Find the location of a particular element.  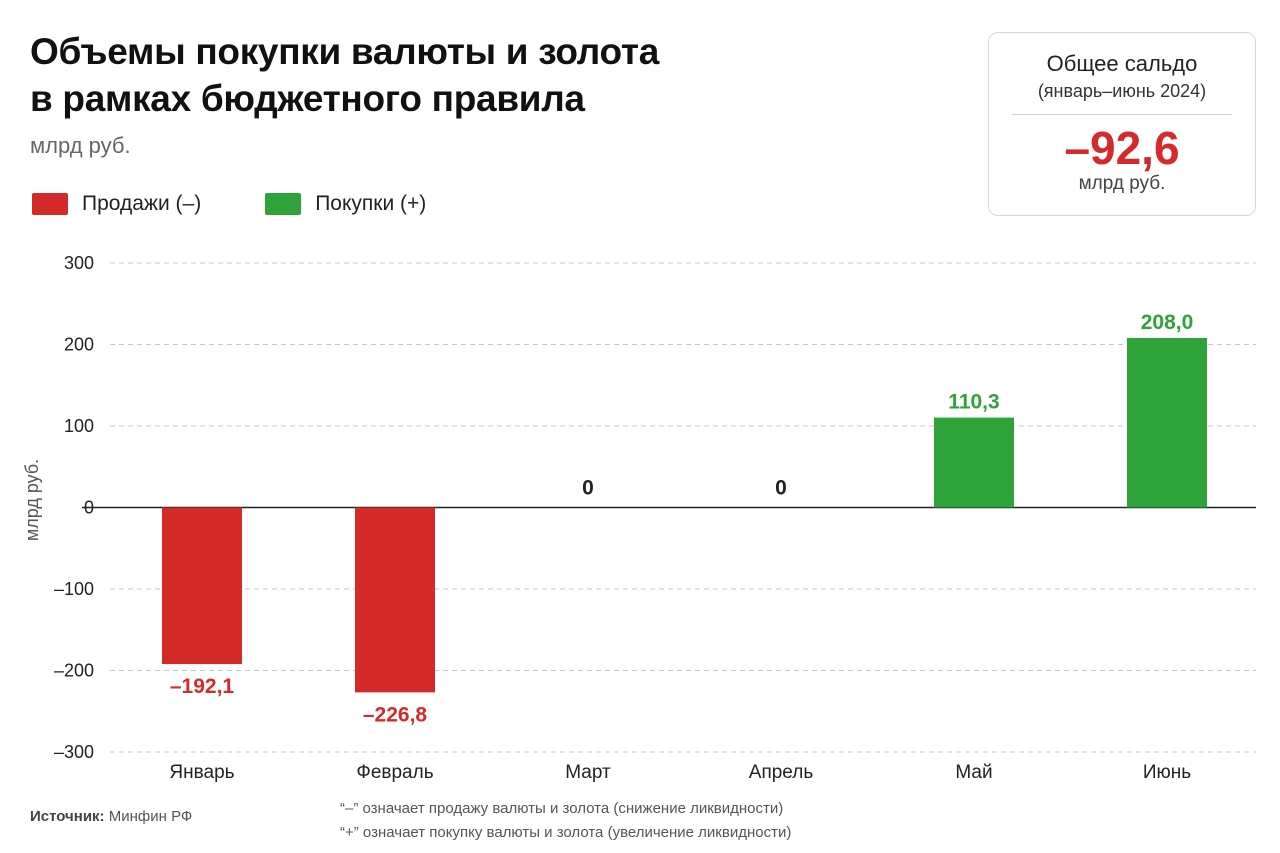

summary-divider is located at coordinates (1122, 114).